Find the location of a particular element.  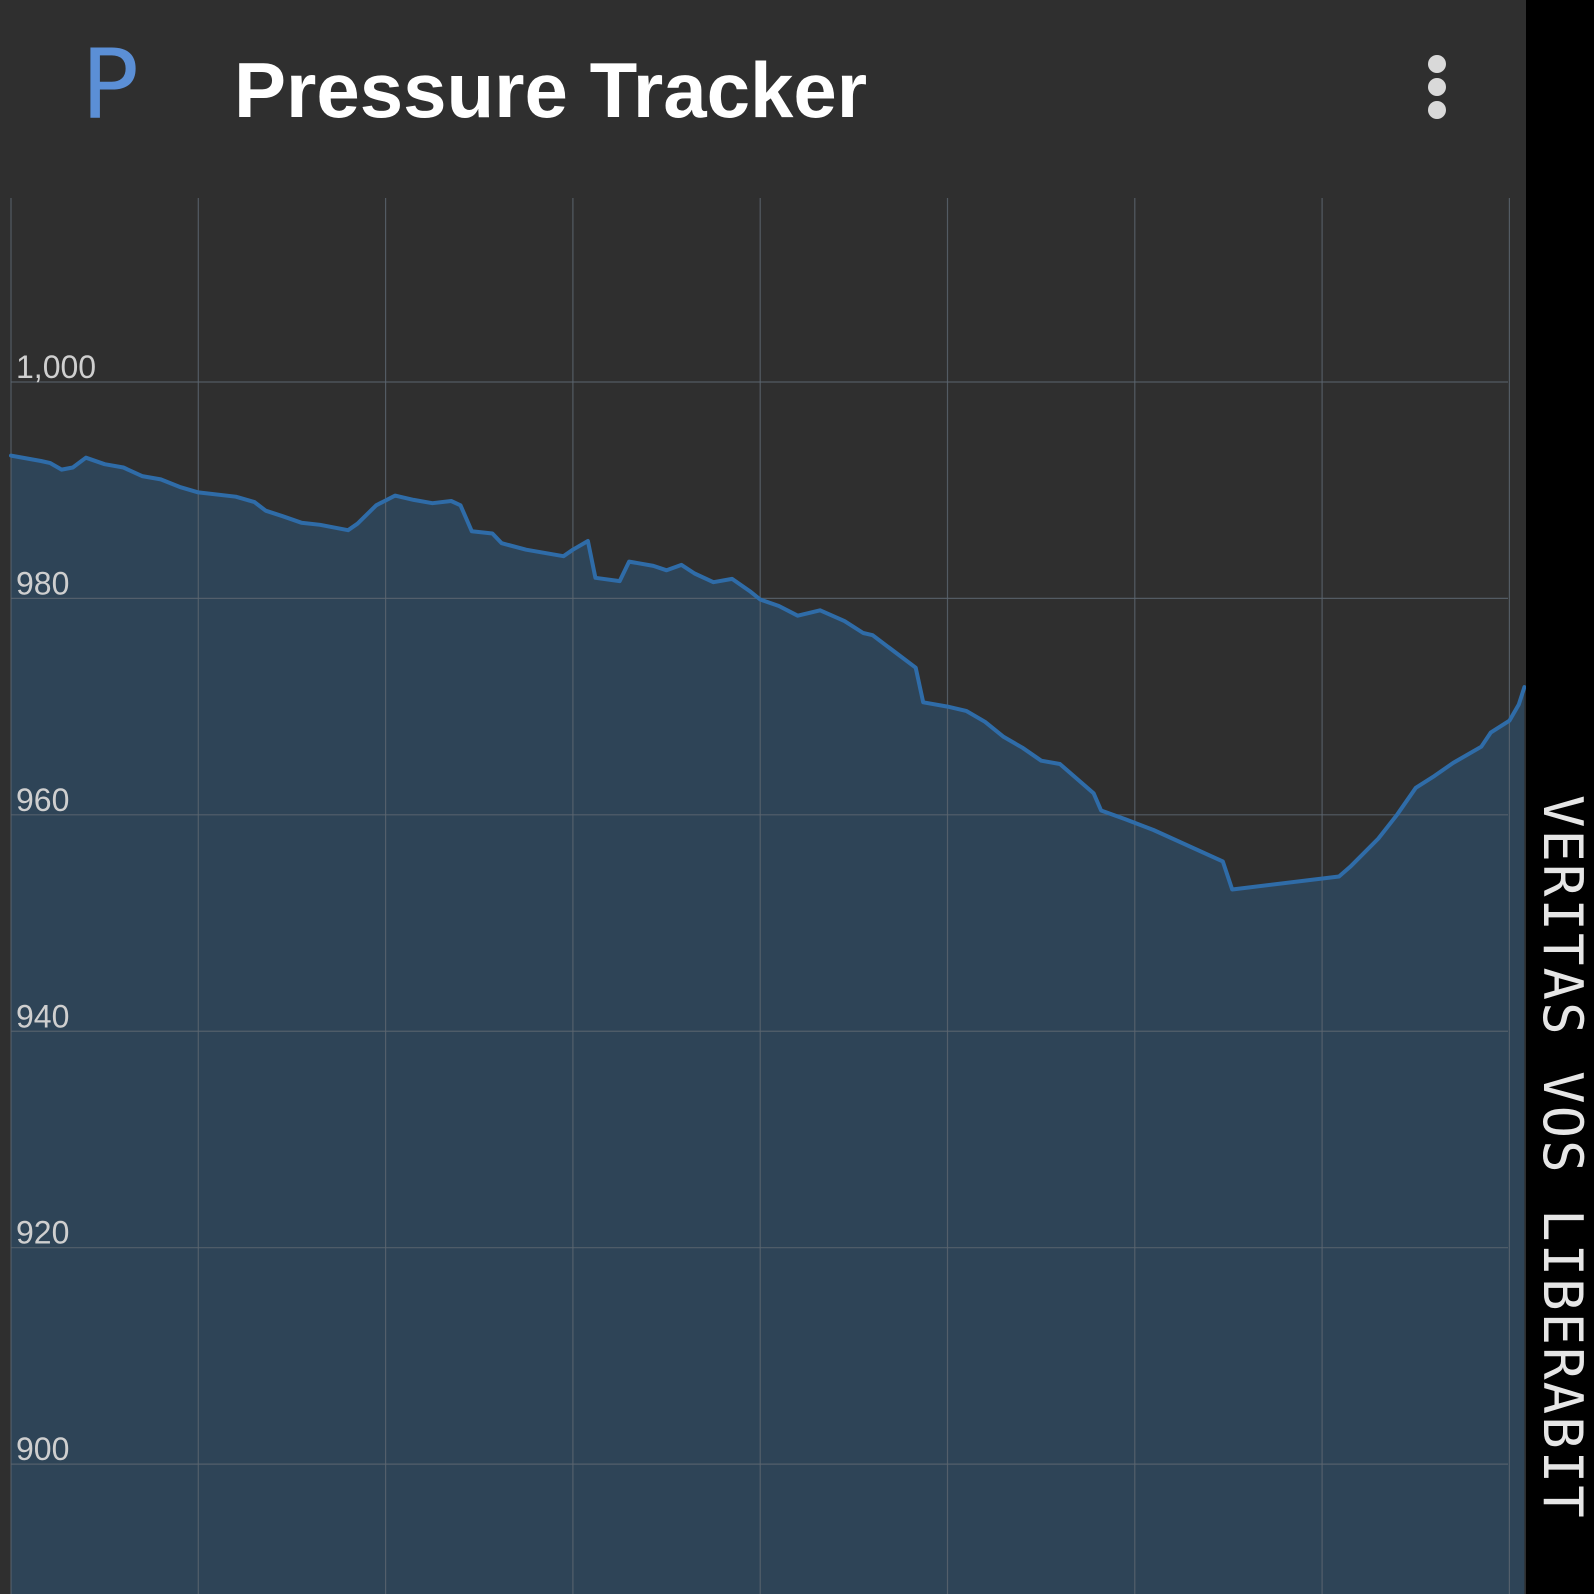

y-tick-label: 940 is located at coordinates (42, 1016).